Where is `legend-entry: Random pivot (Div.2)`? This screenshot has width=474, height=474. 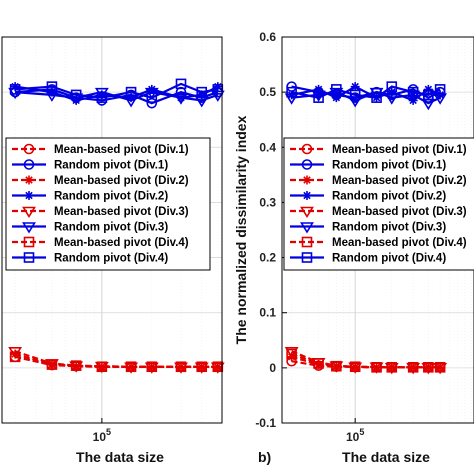
legend-entry: Random pivot (Div.2) is located at coordinates (111, 197).